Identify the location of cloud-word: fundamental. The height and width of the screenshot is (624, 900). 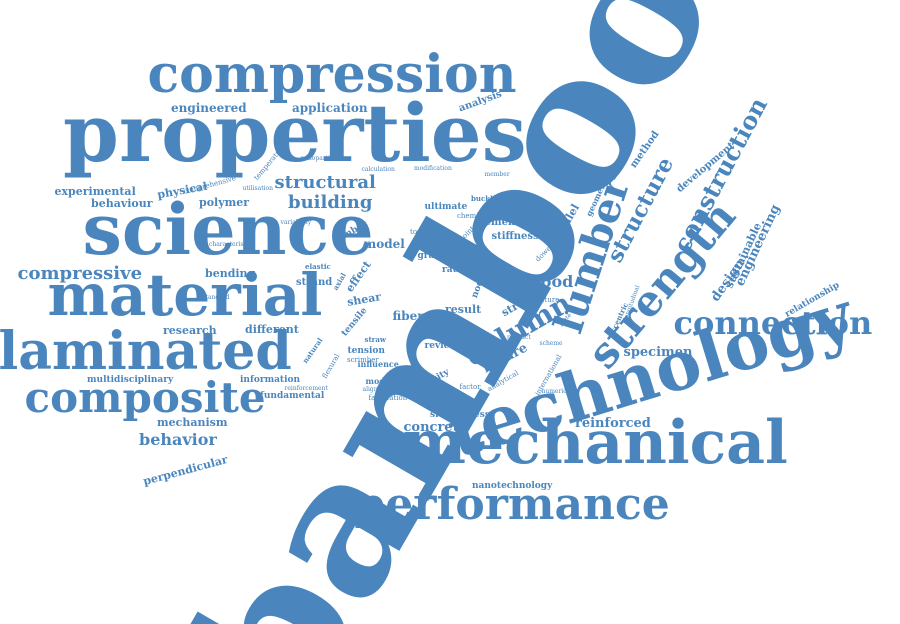
(292, 395).